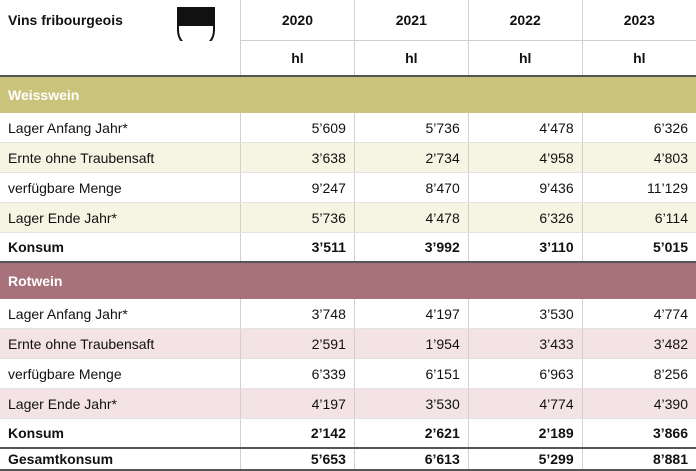 This screenshot has height=471, width=696. I want to click on header-row: Vins fribourgeois 2020 2021 2022 2023, so click(348, 20).